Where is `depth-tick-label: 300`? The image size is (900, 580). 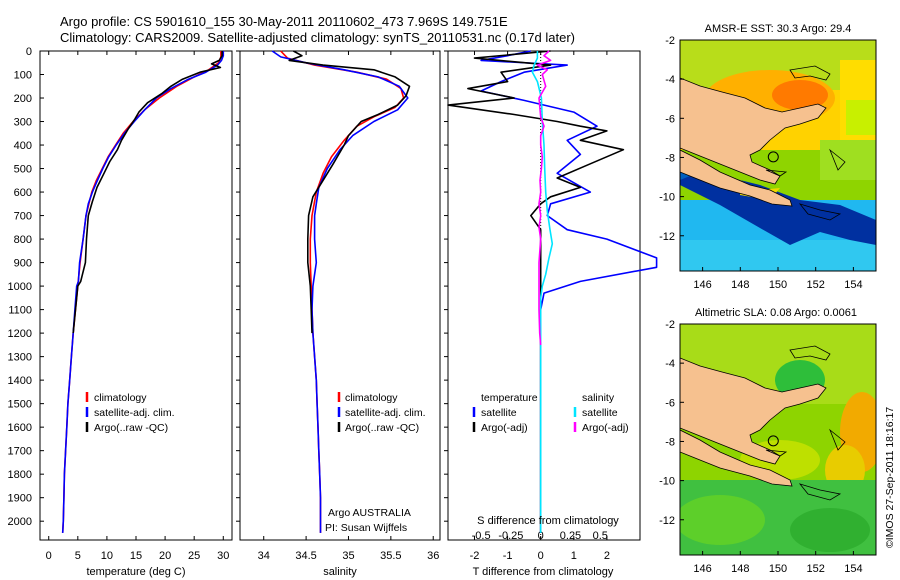 depth-tick-label: 300 is located at coordinates (23, 123).